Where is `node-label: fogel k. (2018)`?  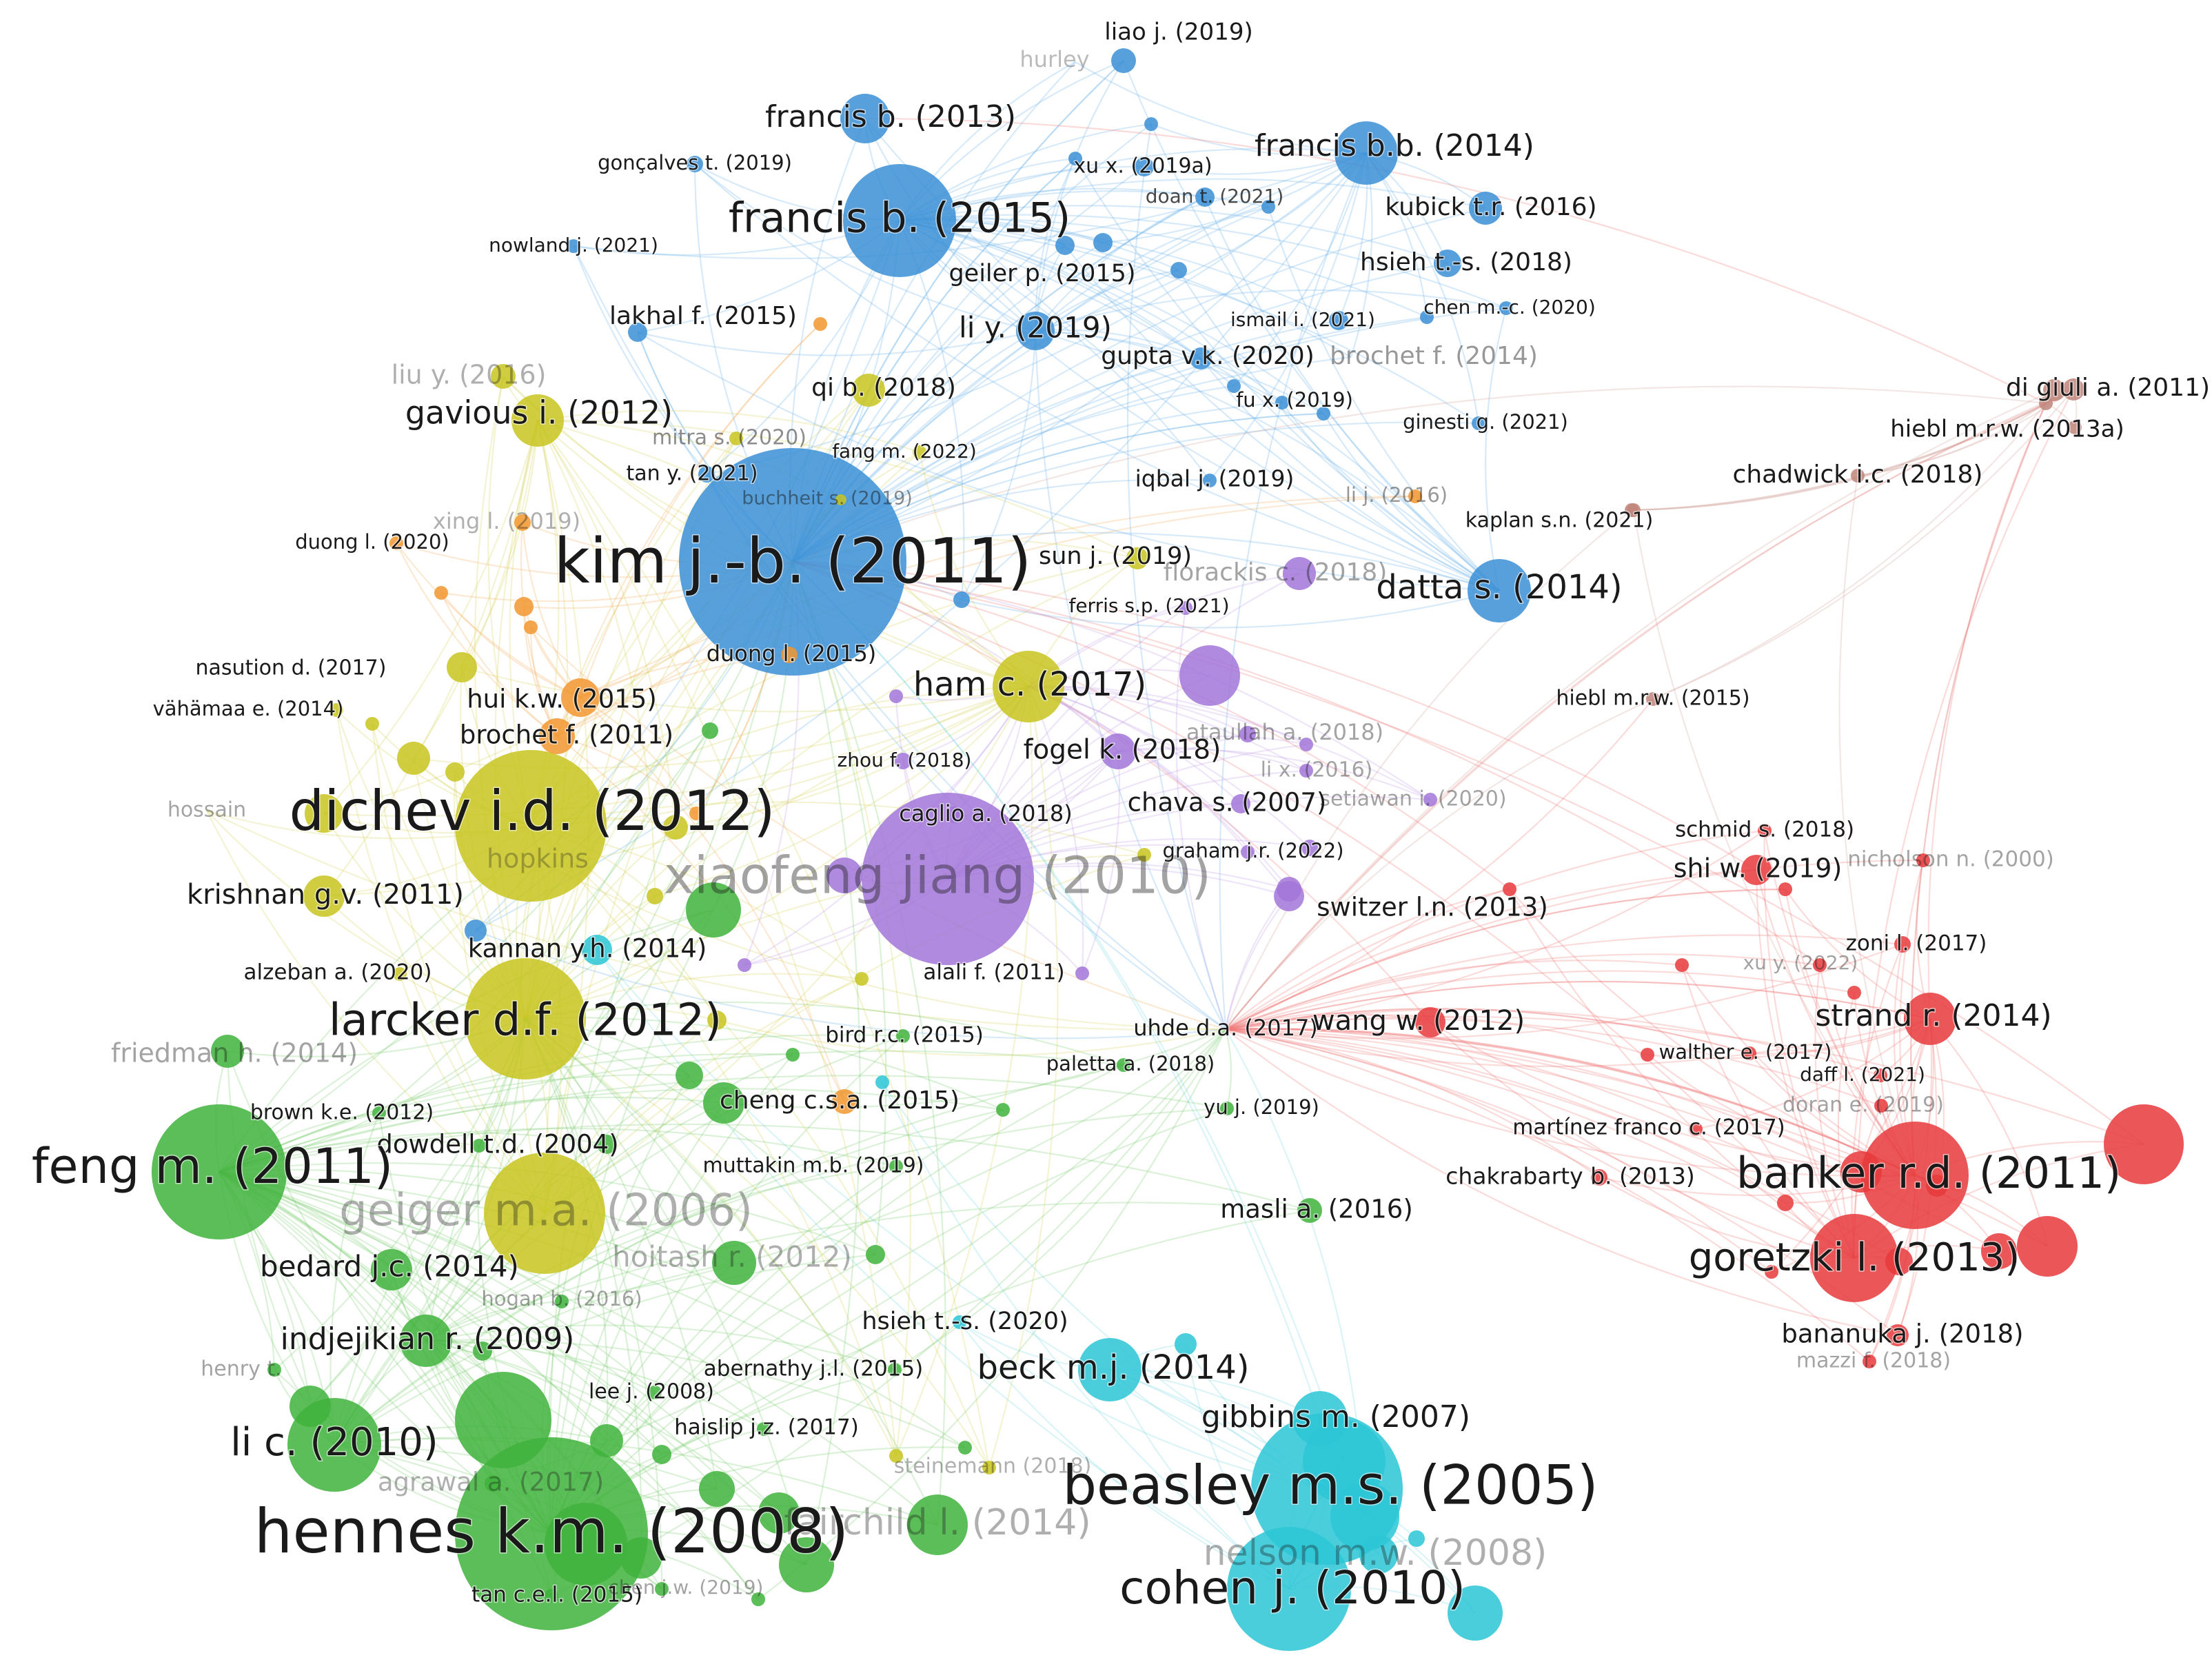
node-label: fogel k. (2018) is located at coordinates (1122, 750).